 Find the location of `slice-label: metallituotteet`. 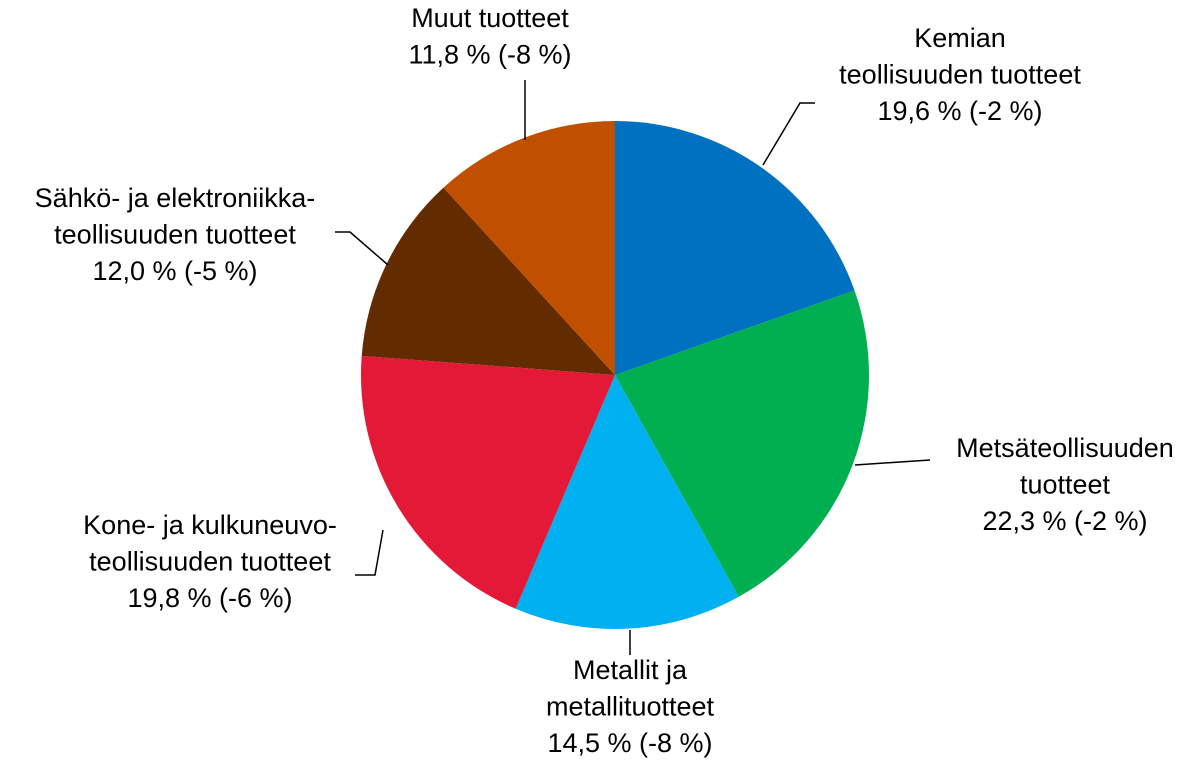

slice-label: metallituotteet is located at coordinates (630, 707).